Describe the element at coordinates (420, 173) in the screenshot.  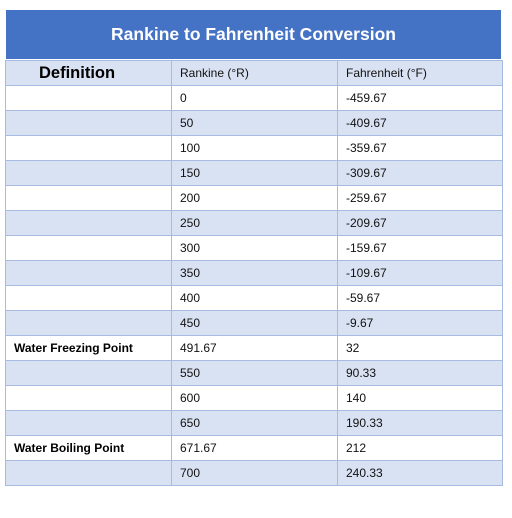
I see `fahrenheit-cell: -309.67` at that location.